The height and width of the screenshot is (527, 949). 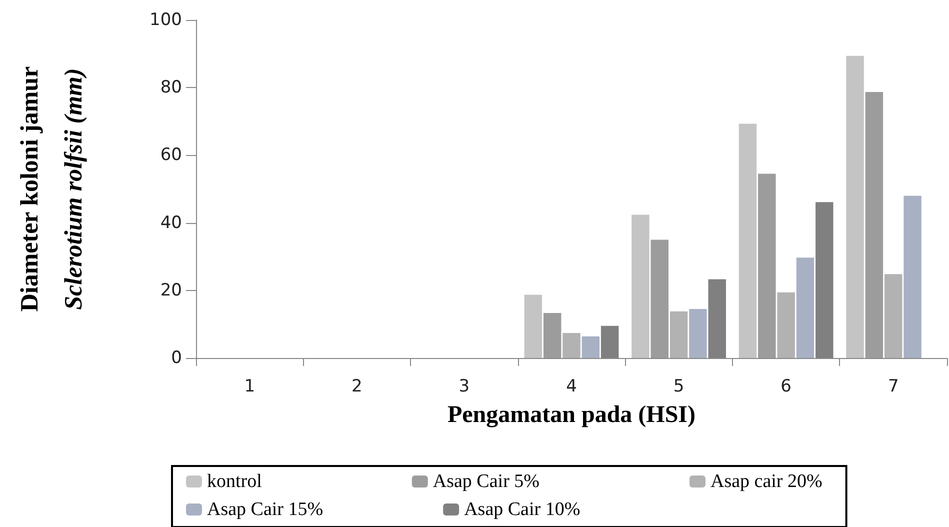 I want to click on legend-label: kontrol, so click(x=234, y=481).